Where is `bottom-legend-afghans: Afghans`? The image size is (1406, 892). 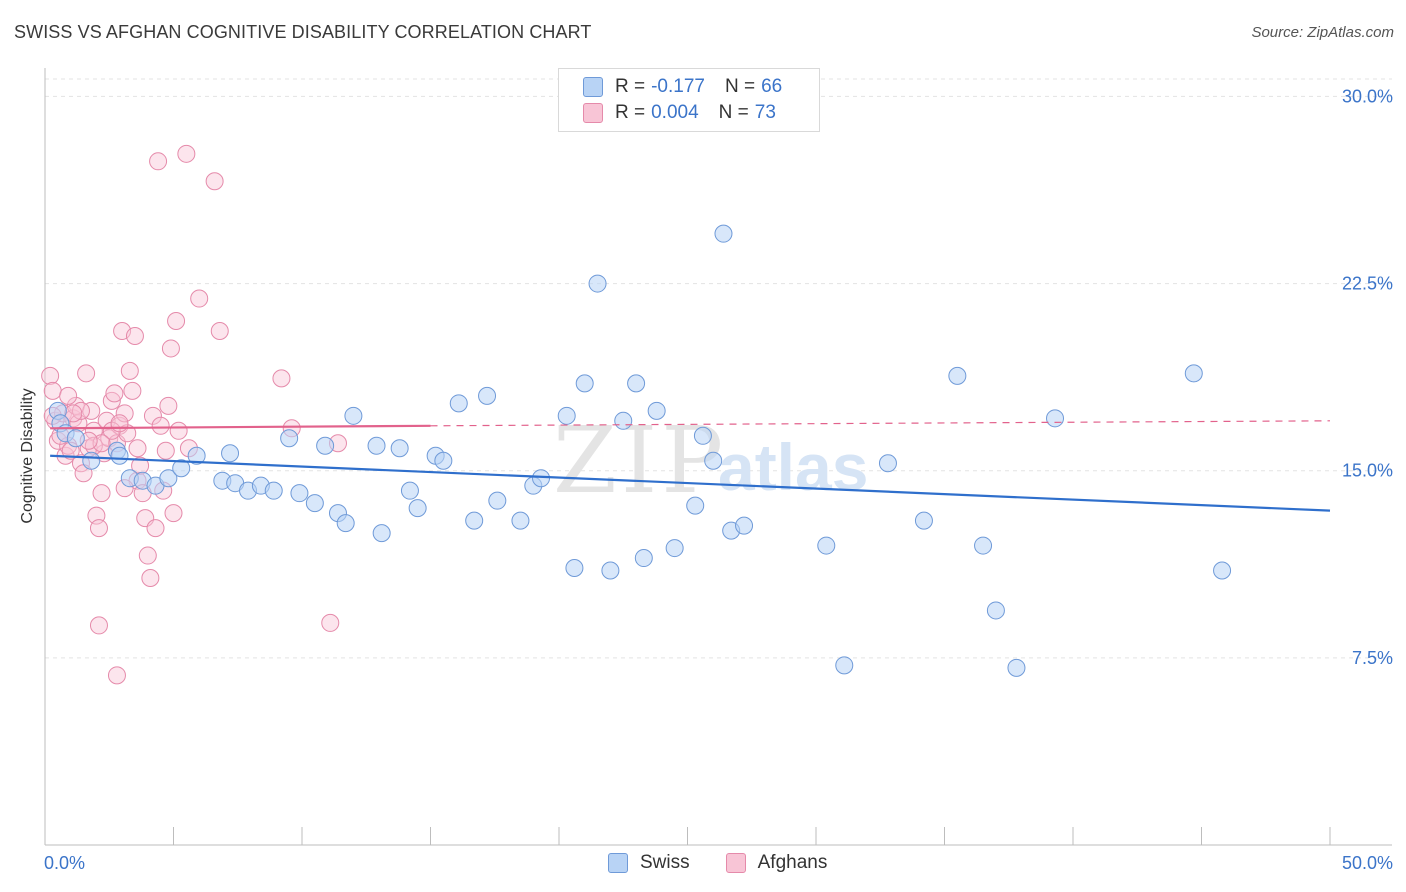 bottom-legend-afghans: Afghans is located at coordinates (792, 862).